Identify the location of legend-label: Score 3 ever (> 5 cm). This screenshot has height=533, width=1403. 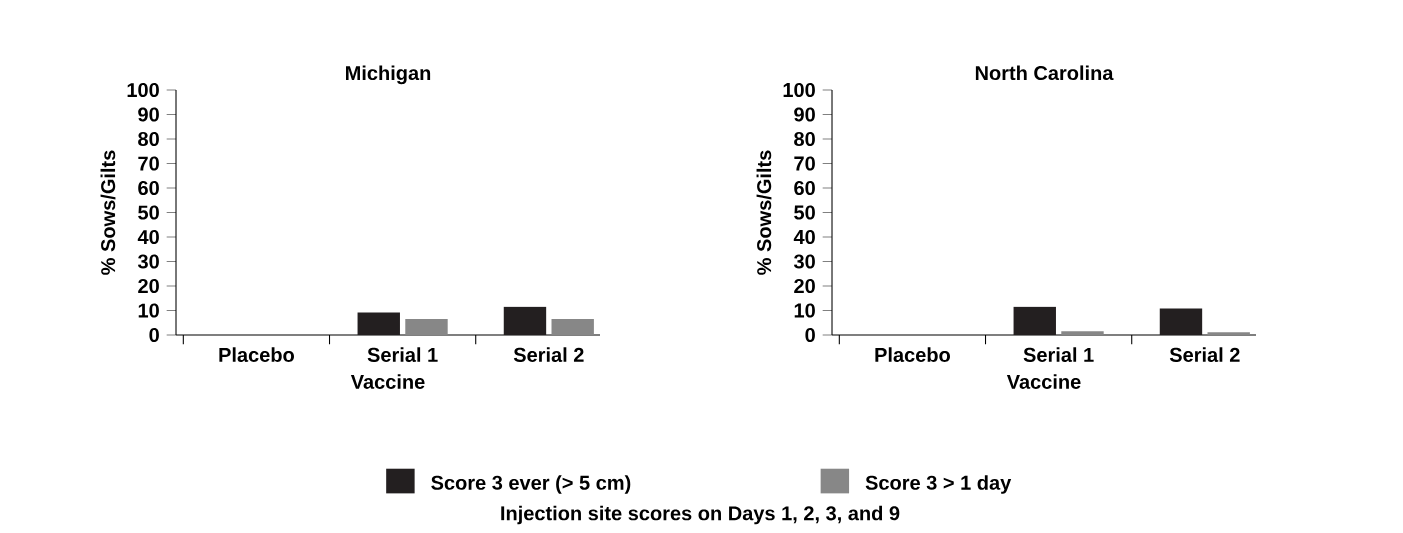
(531, 484).